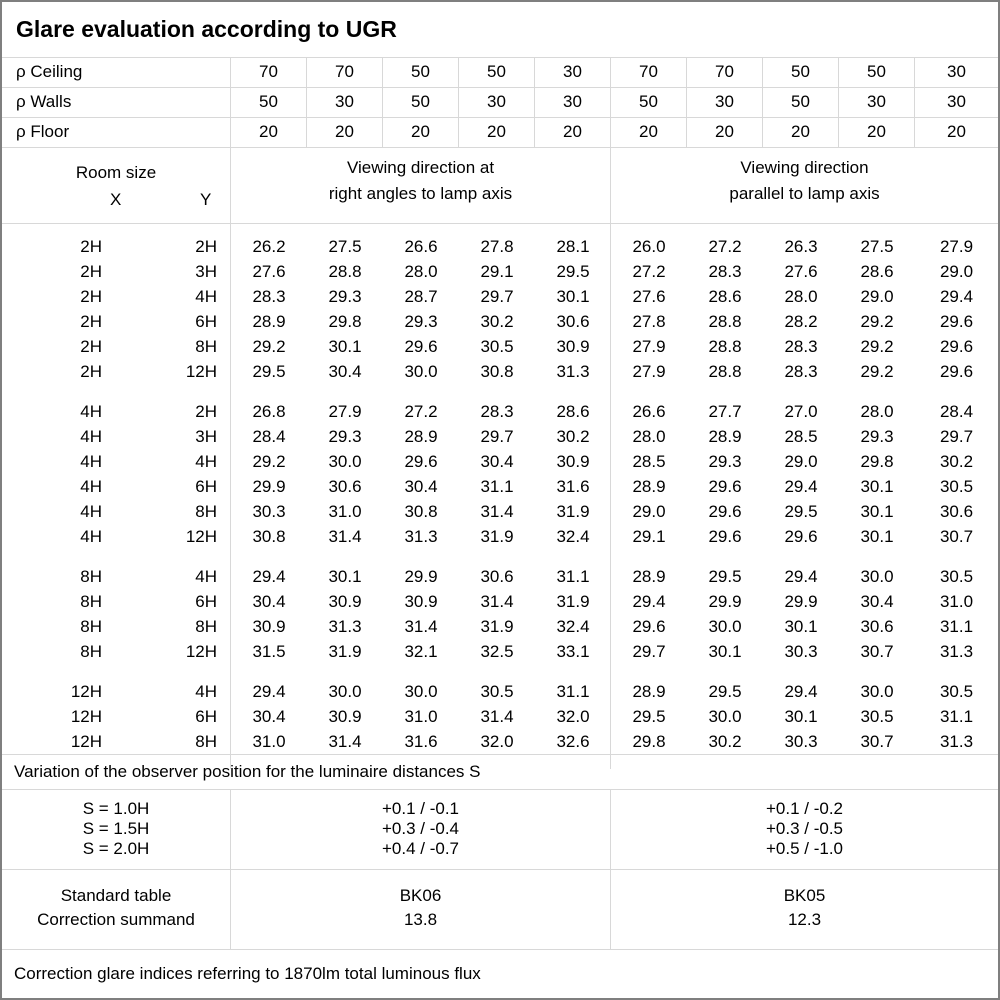 This screenshot has height=1000, width=1000. What do you see at coordinates (804, 461) in the screenshot?
I see `ugr-row-parallel: 28.5 29.3 29.0 29.8 30.2` at bounding box center [804, 461].